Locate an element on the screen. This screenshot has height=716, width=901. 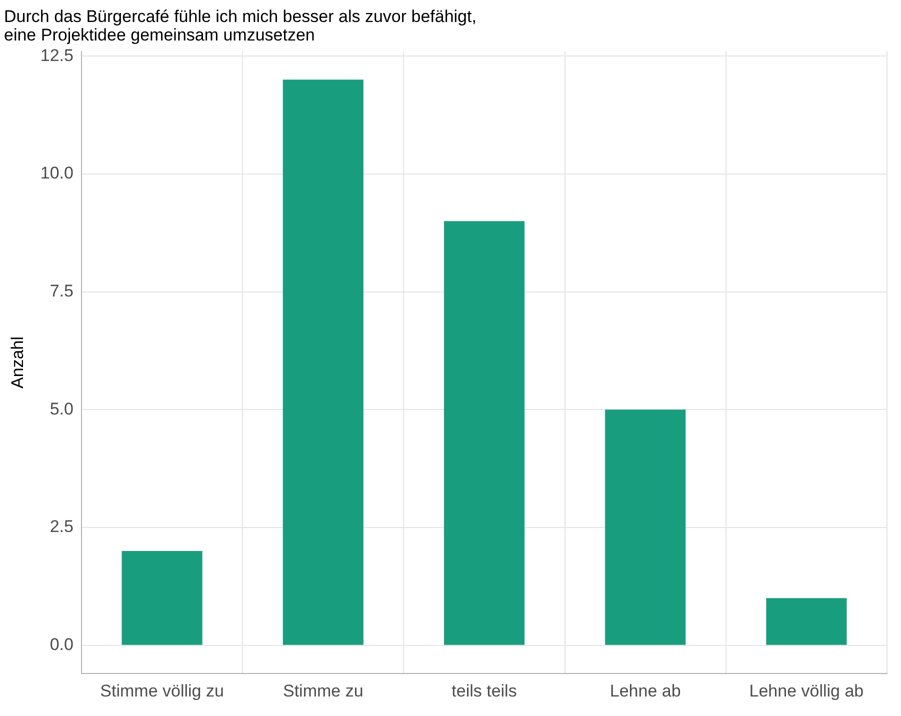
y-tick-label: 2.5 is located at coordinates (62, 526).